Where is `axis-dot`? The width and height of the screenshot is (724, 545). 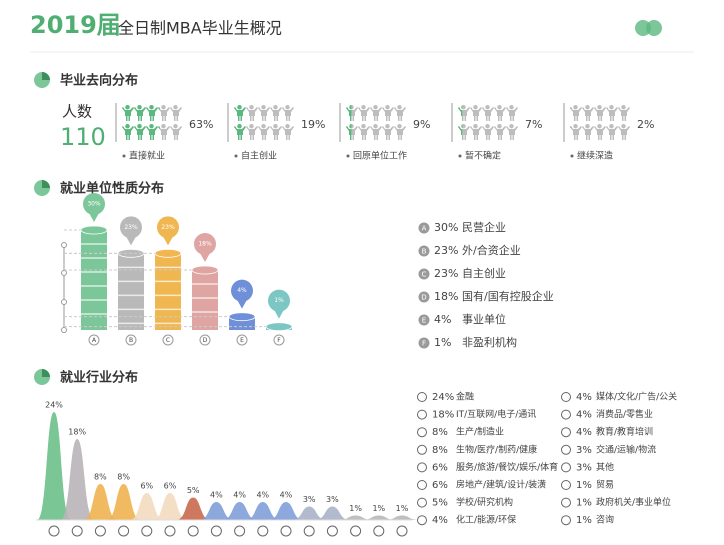 axis-dot is located at coordinates (64, 245).